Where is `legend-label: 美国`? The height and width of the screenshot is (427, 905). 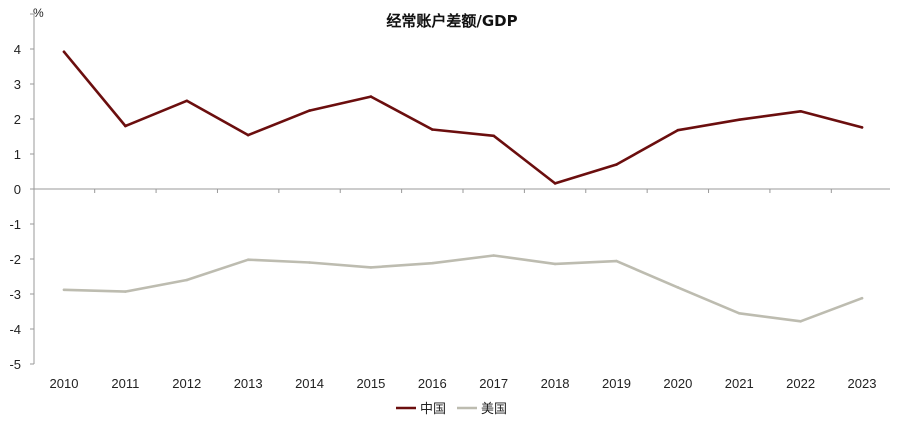 legend-label: 美国 is located at coordinates (494, 409).